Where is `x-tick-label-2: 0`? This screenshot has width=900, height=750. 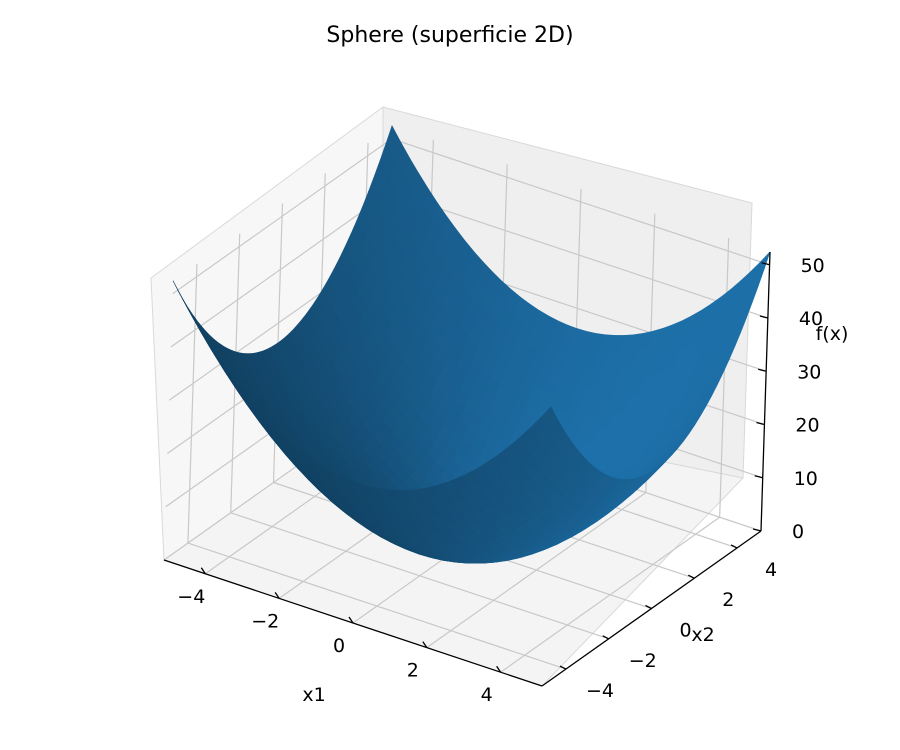
x-tick-label-2: 0 is located at coordinates (339, 646).